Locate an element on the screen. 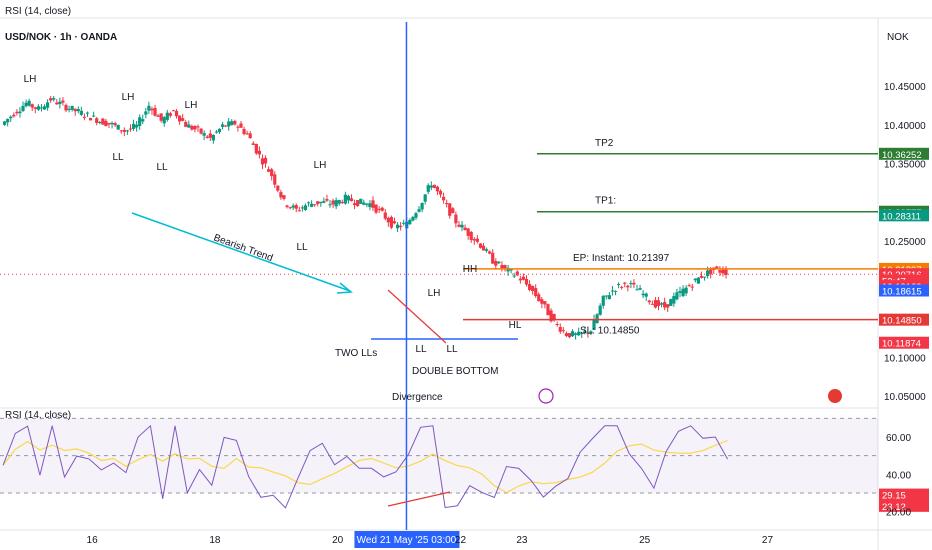  price-badge: 10.28311 is located at coordinates (904, 215).